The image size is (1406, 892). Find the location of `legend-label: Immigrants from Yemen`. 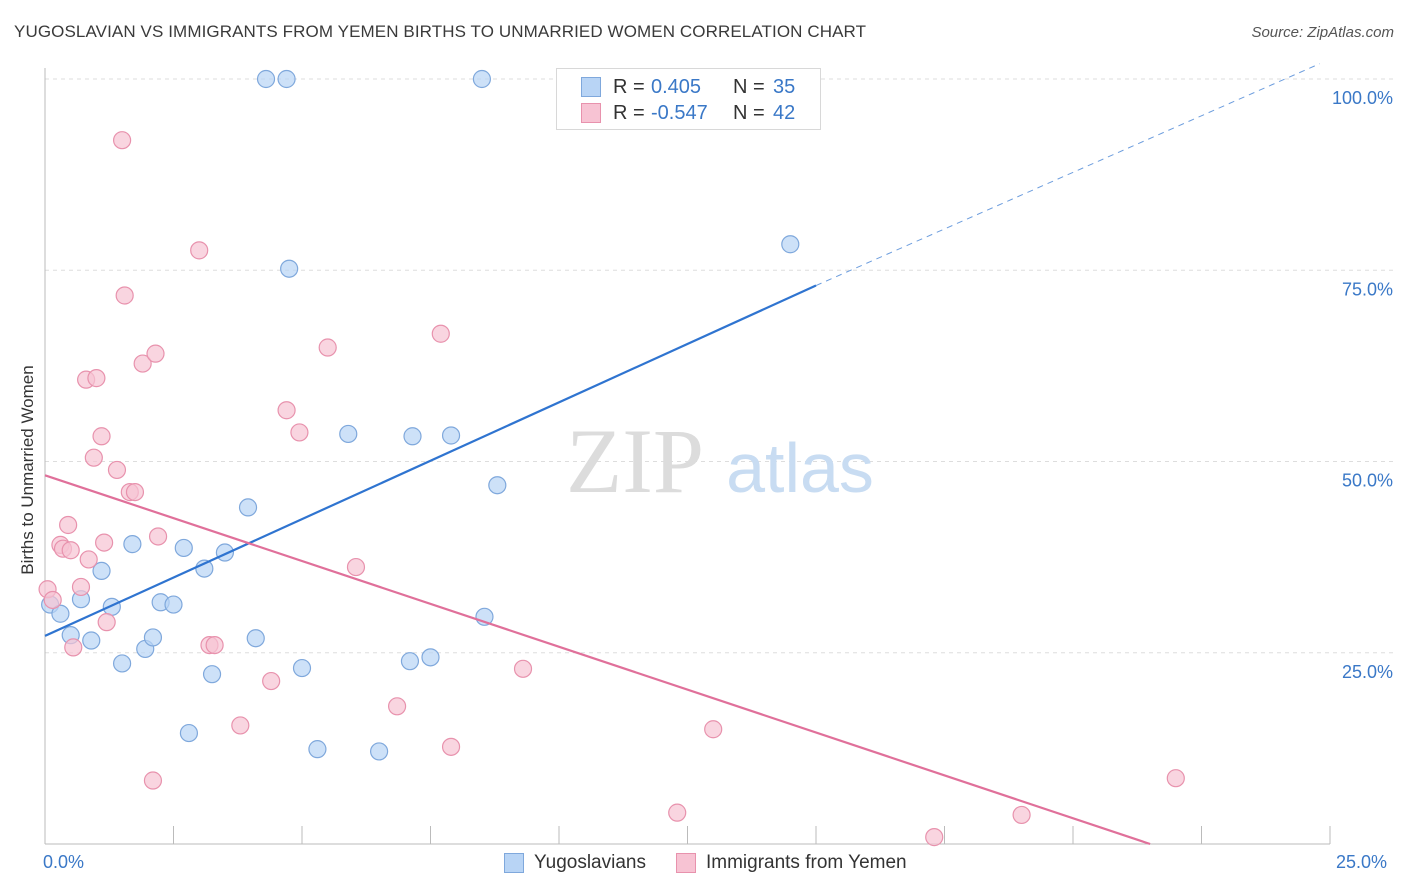

legend-label: Immigrants from Yemen is located at coordinates (806, 862).